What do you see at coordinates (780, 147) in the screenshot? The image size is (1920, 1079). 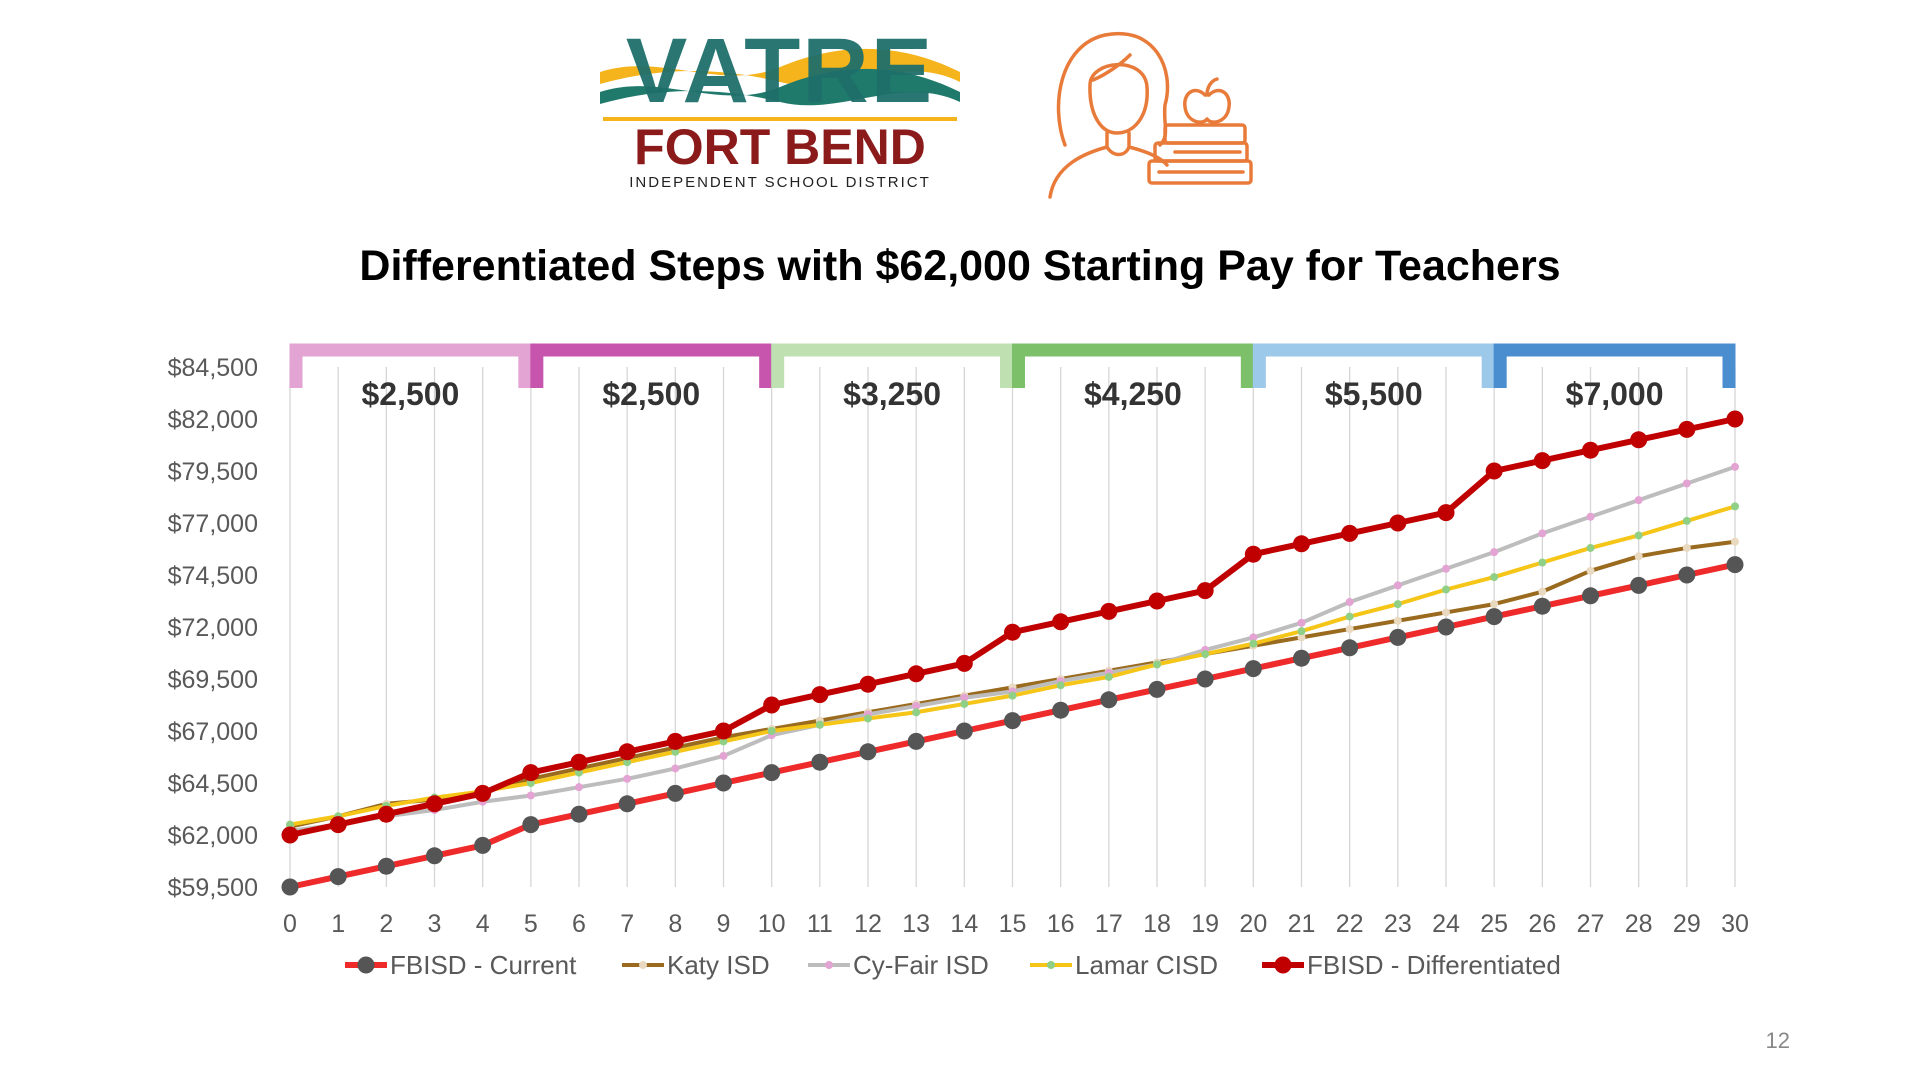 I see `logo-fort-bend-text: FORT BEND` at bounding box center [780, 147].